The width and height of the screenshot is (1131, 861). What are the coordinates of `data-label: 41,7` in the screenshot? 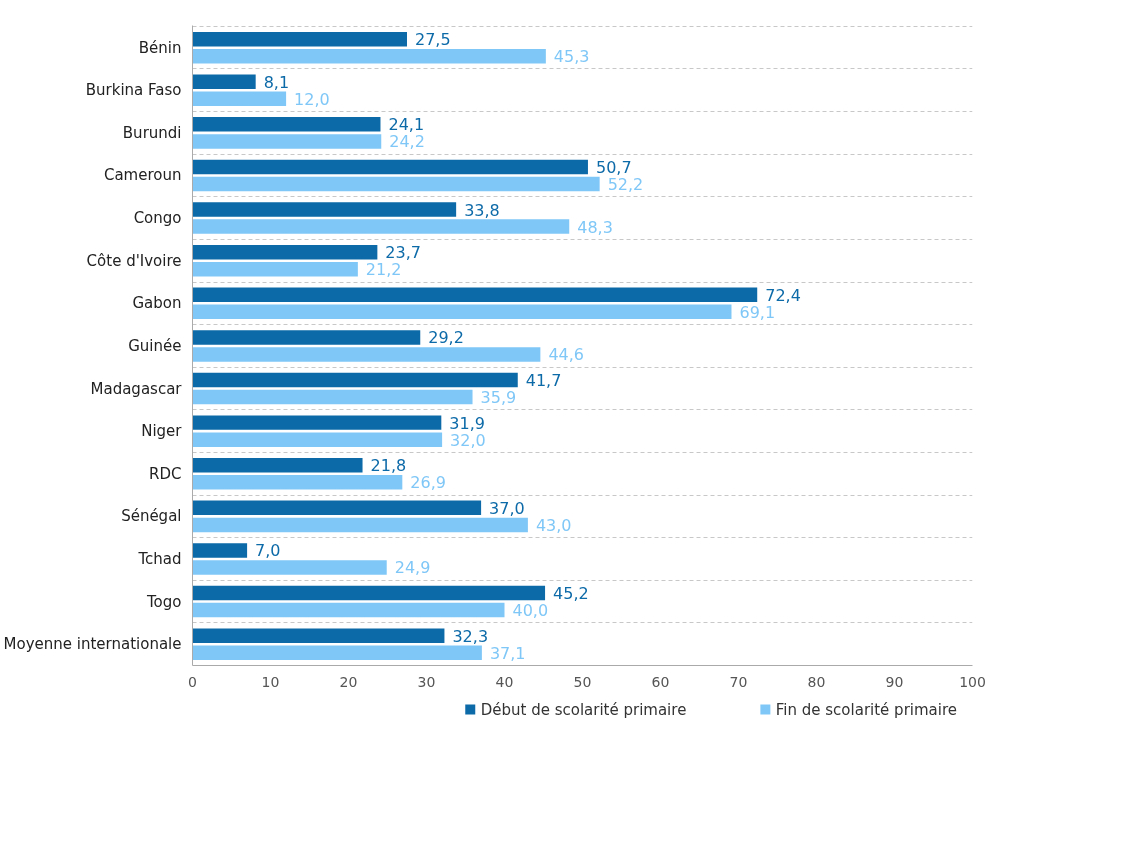 It's located at (543, 381).